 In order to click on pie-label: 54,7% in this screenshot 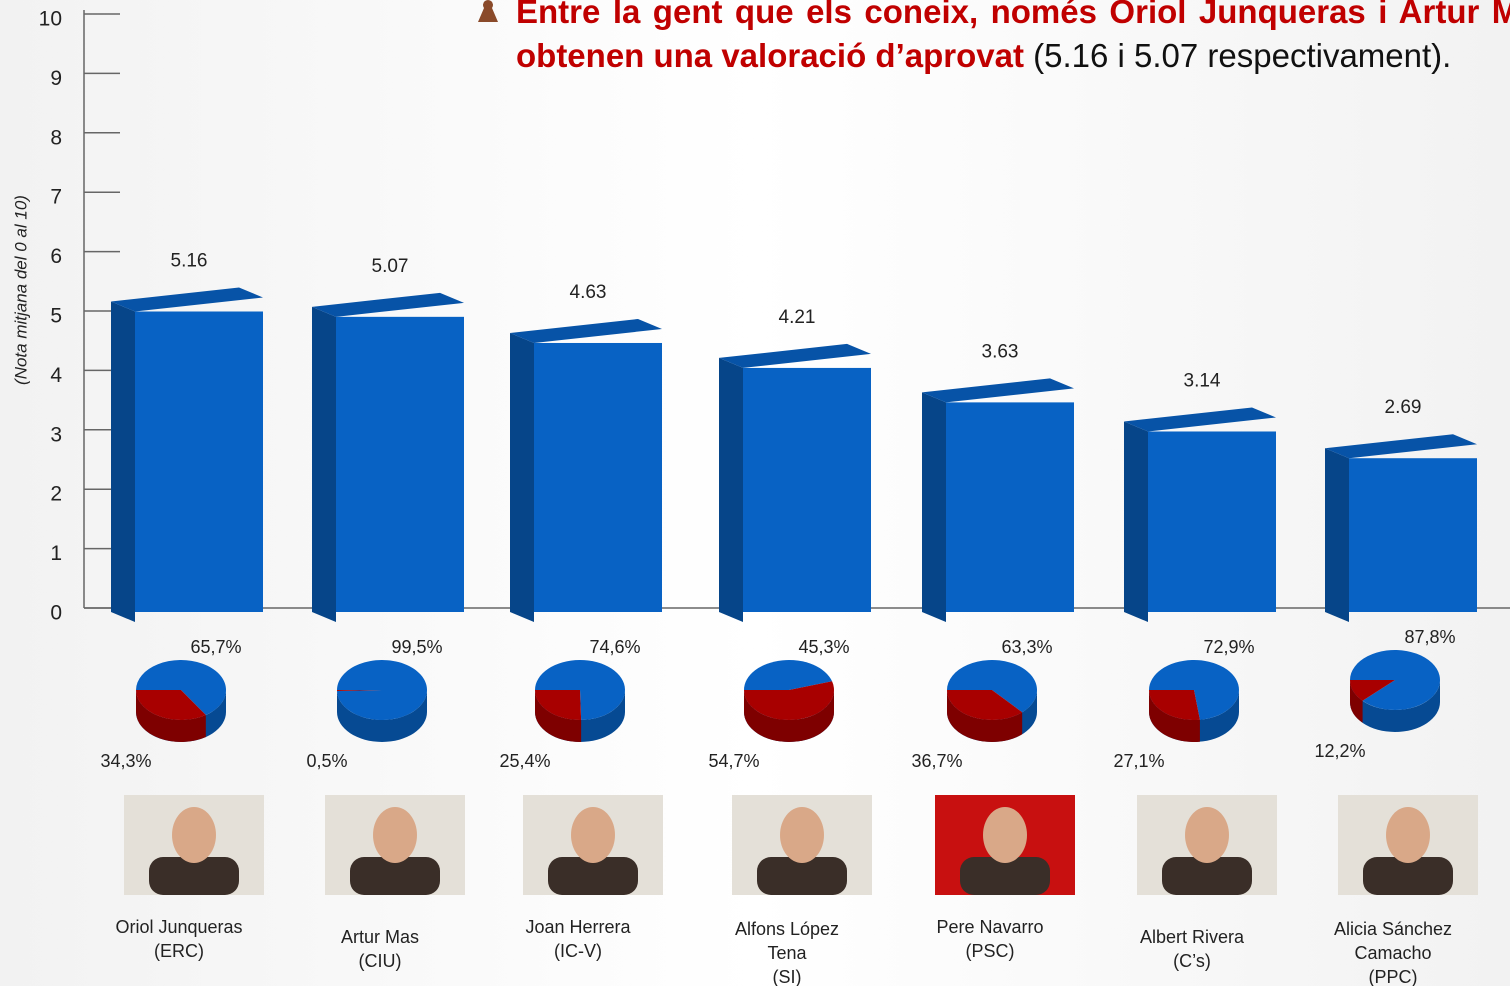, I will do `click(733, 761)`.